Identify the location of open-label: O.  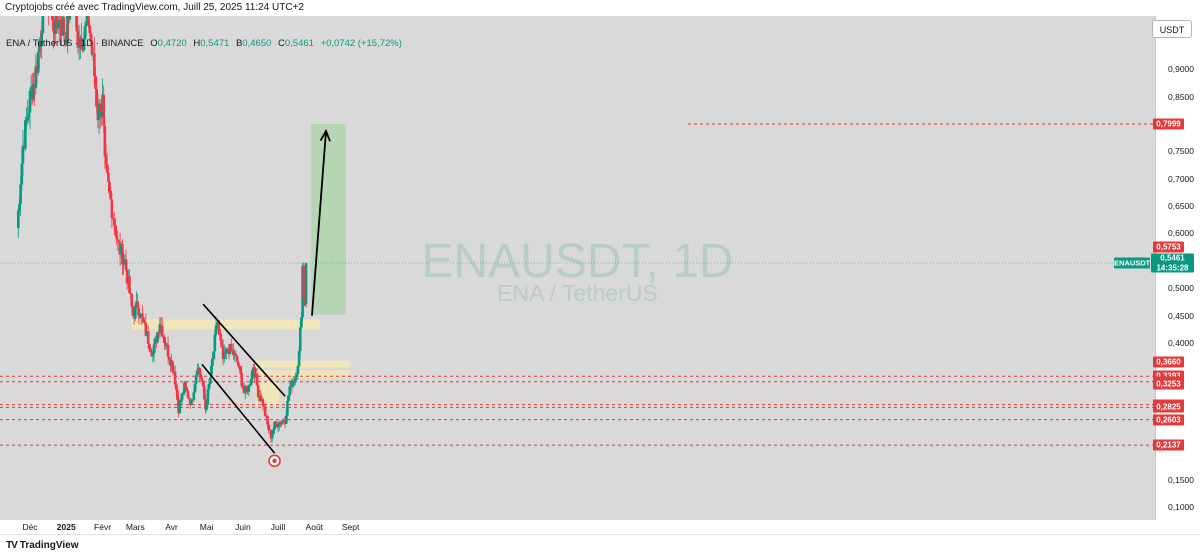
(154, 43).